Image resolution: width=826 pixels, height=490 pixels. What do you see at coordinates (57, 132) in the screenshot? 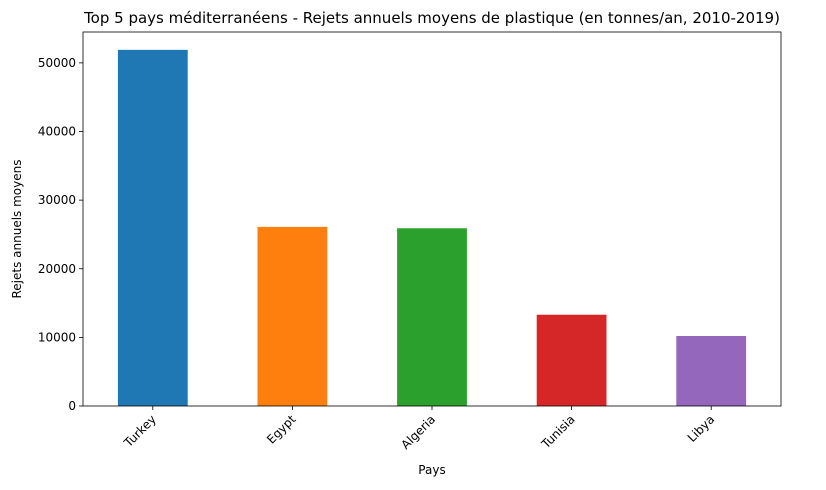
I see `y-tick-label: 40000` at bounding box center [57, 132].